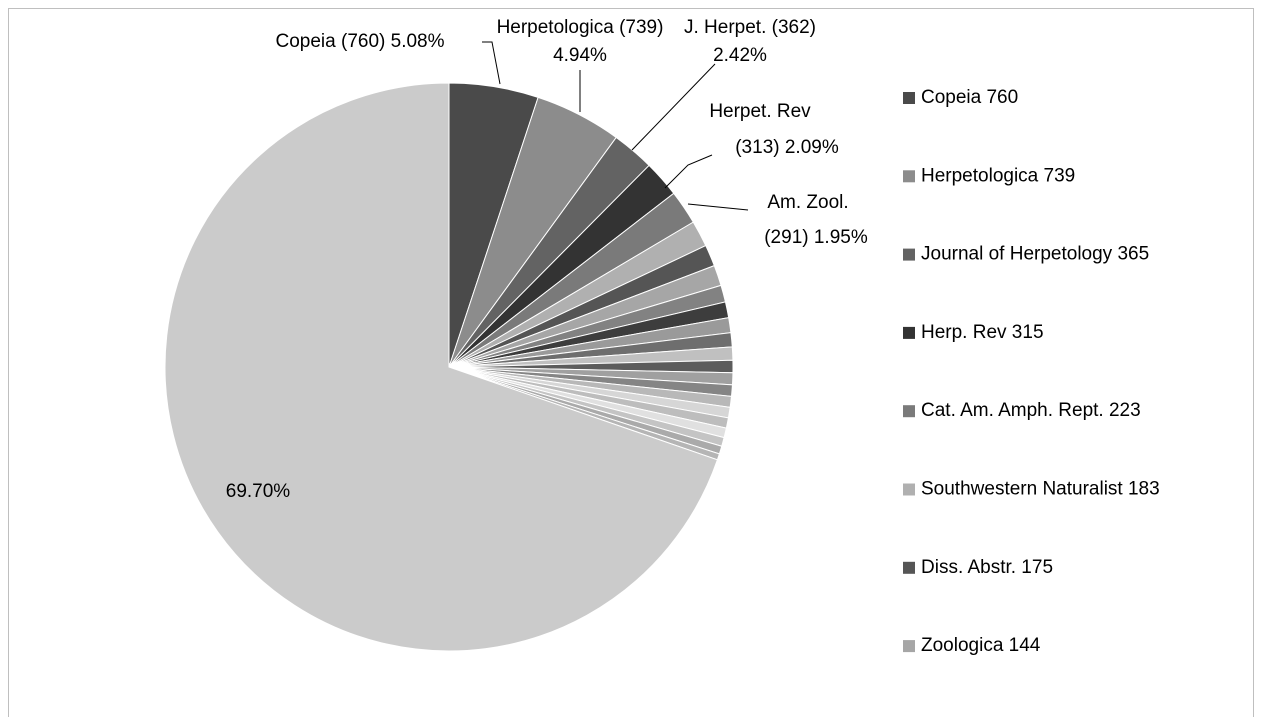  Describe the element at coordinates (787, 147) in the screenshot. I see `slice-label: (313) 2.09%` at that location.